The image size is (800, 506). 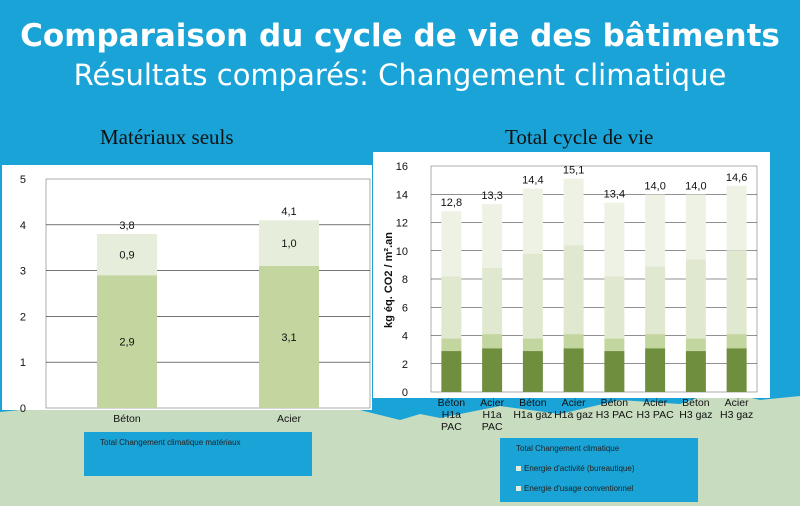 What do you see at coordinates (126, 226) in the screenshot?
I see `total-label: 3,8` at bounding box center [126, 226].